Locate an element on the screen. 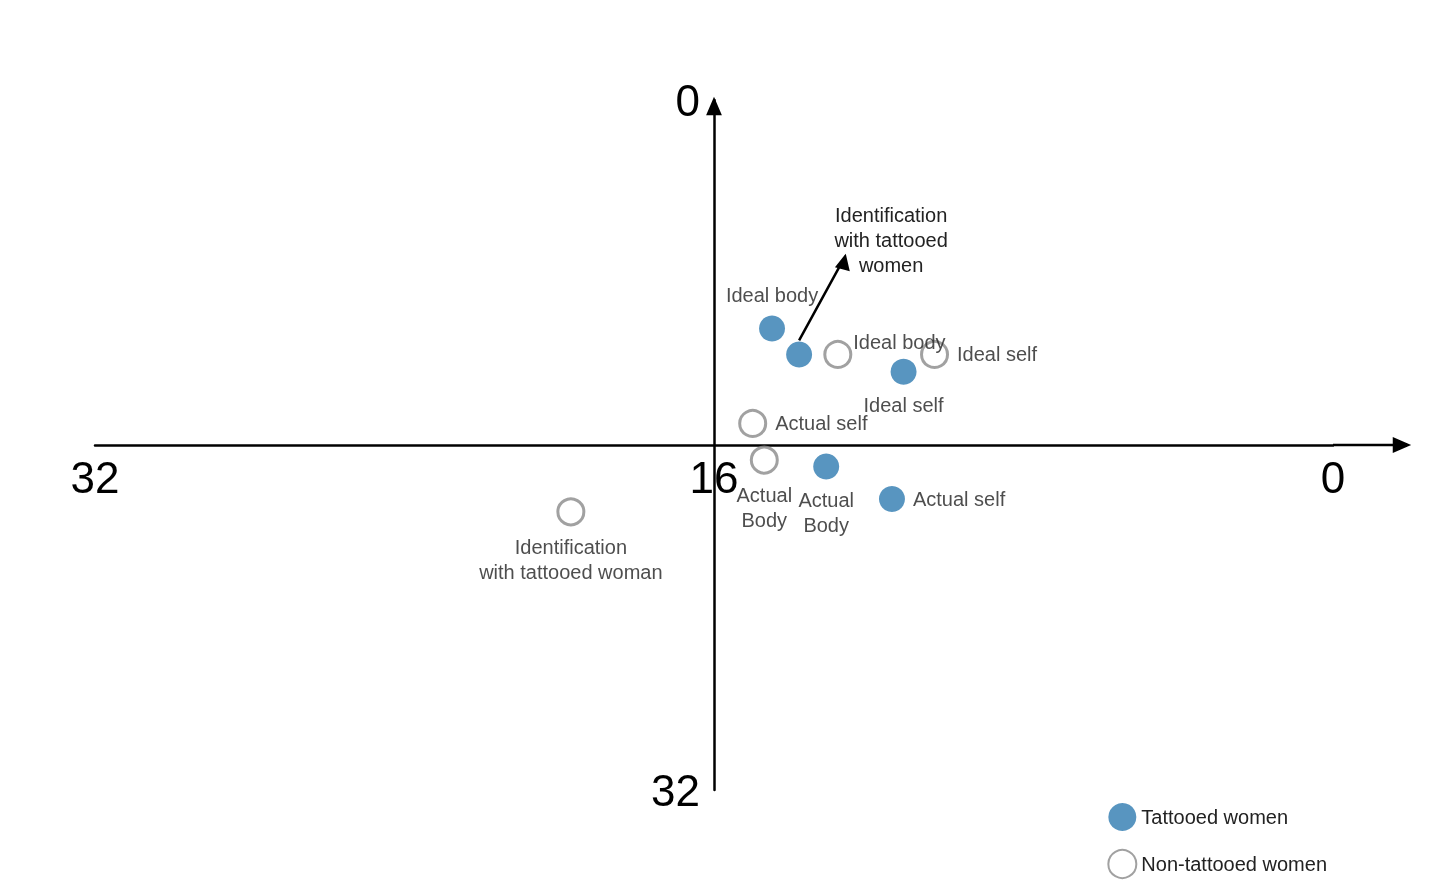 Image resolution: width=1432 pixels, height=884 pixels. x-tick-label: 32 is located at coordinates (95, 477).